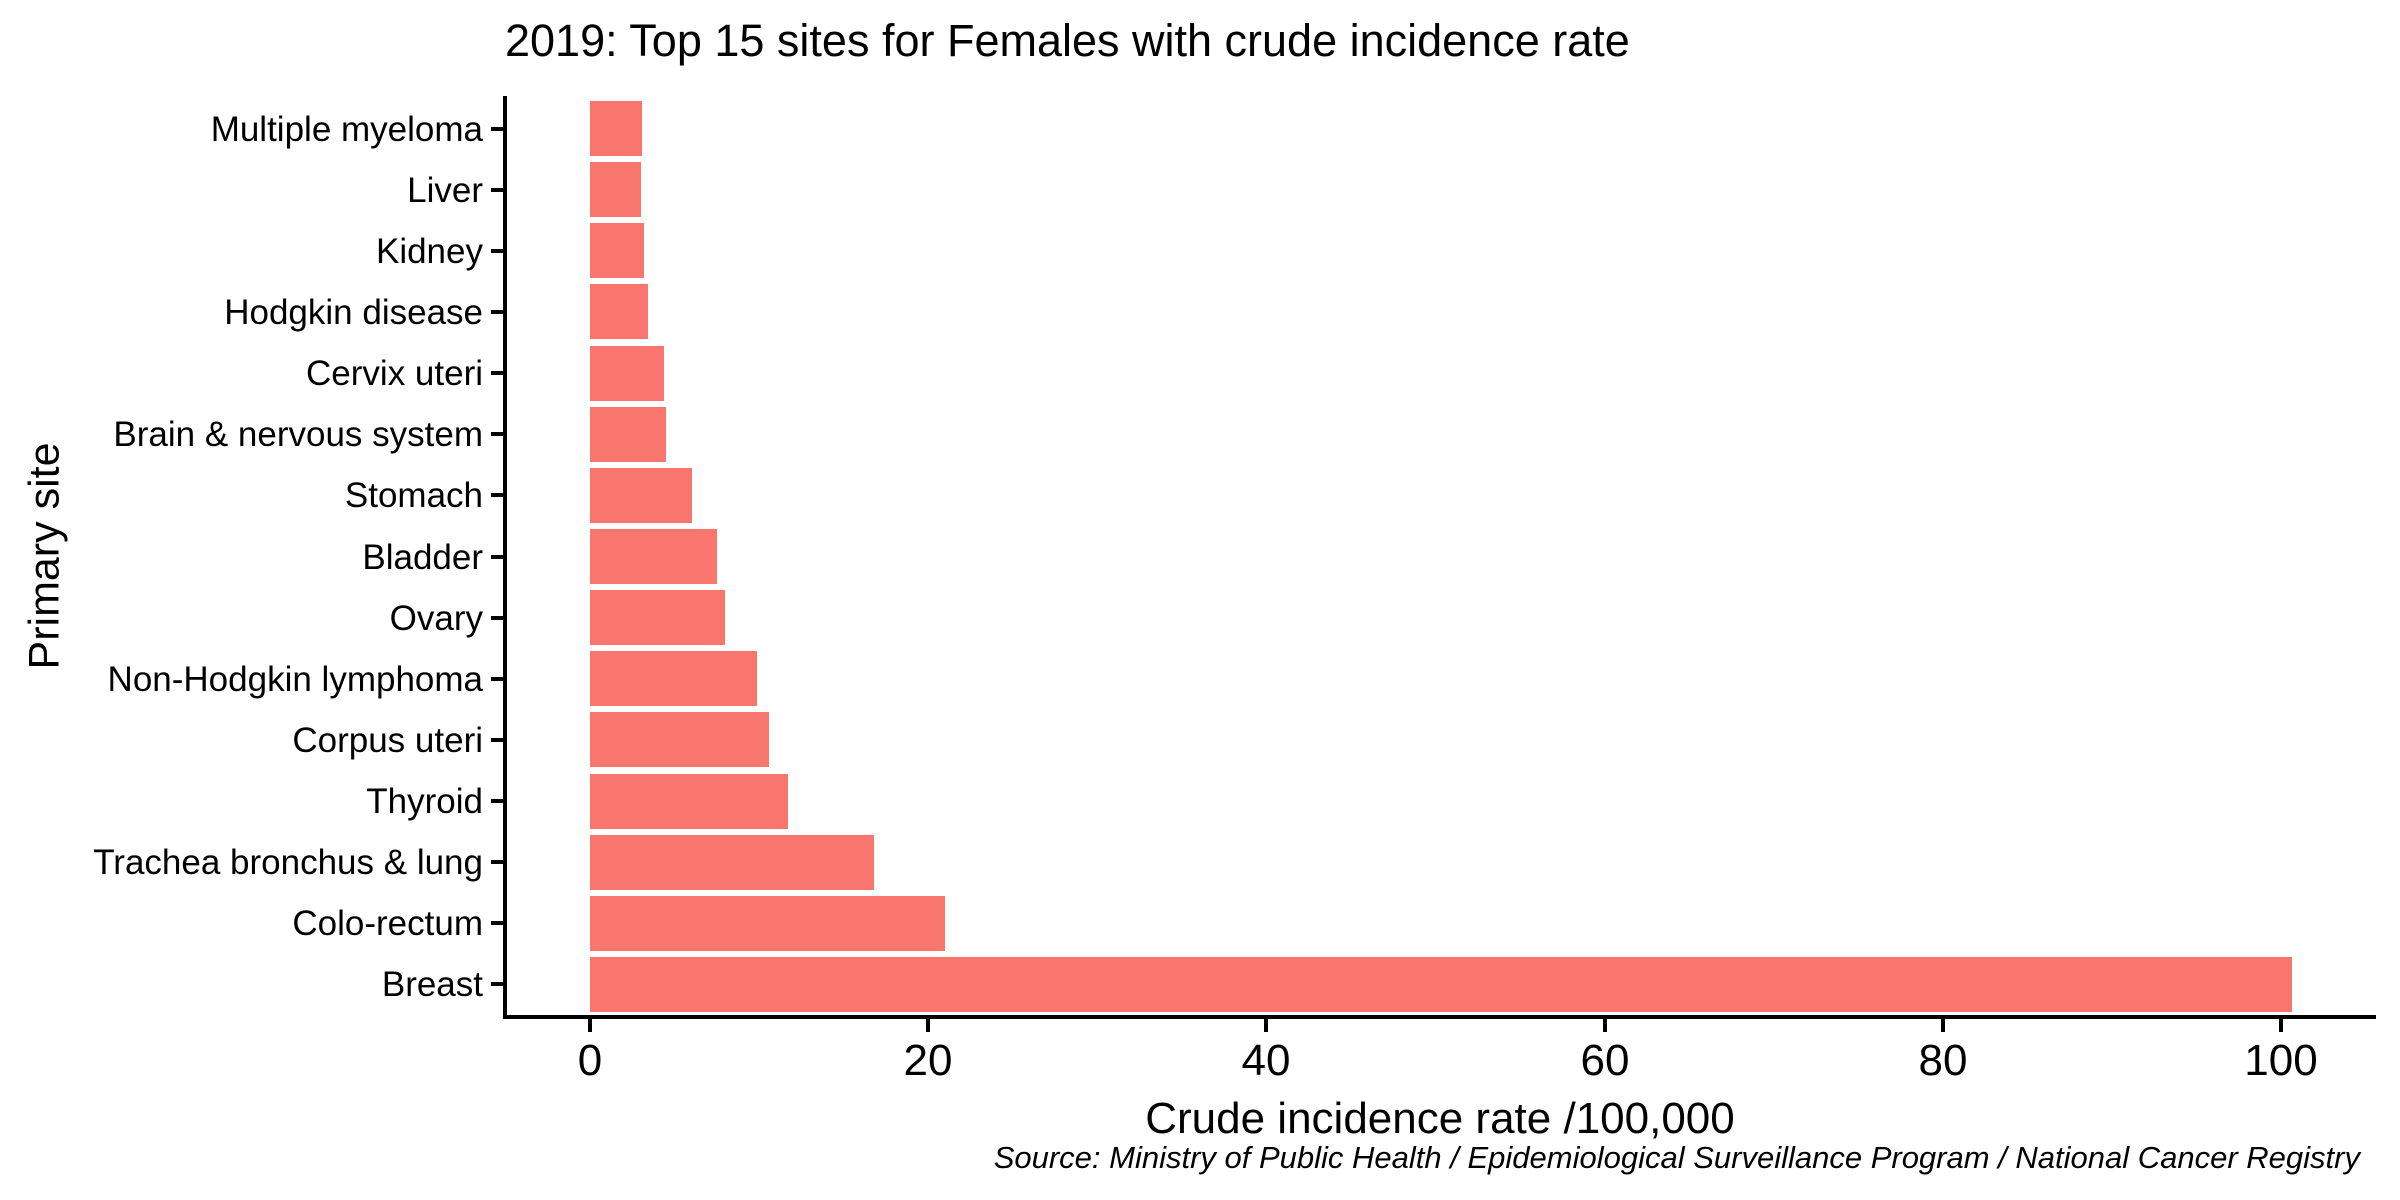  What do you see at coordinates (295, 679) in the screenshot?
I see `category-label: Non-Hodgkin lymphoma` at bounding box center [295, 679].